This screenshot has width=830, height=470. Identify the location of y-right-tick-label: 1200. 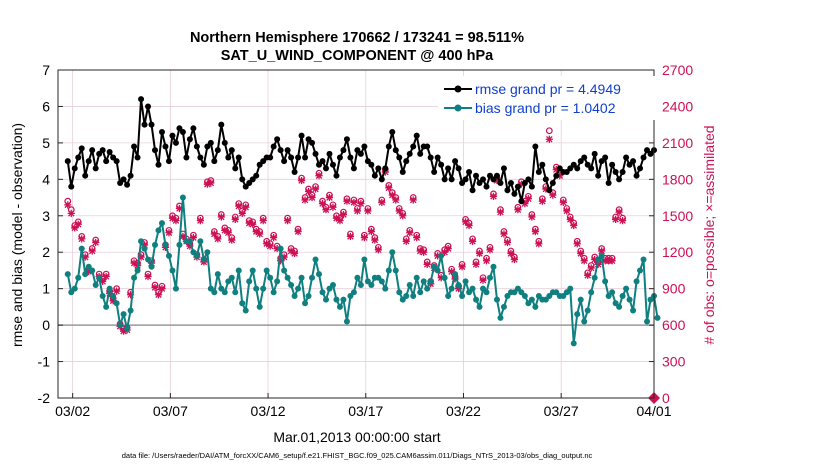
(677, 252).